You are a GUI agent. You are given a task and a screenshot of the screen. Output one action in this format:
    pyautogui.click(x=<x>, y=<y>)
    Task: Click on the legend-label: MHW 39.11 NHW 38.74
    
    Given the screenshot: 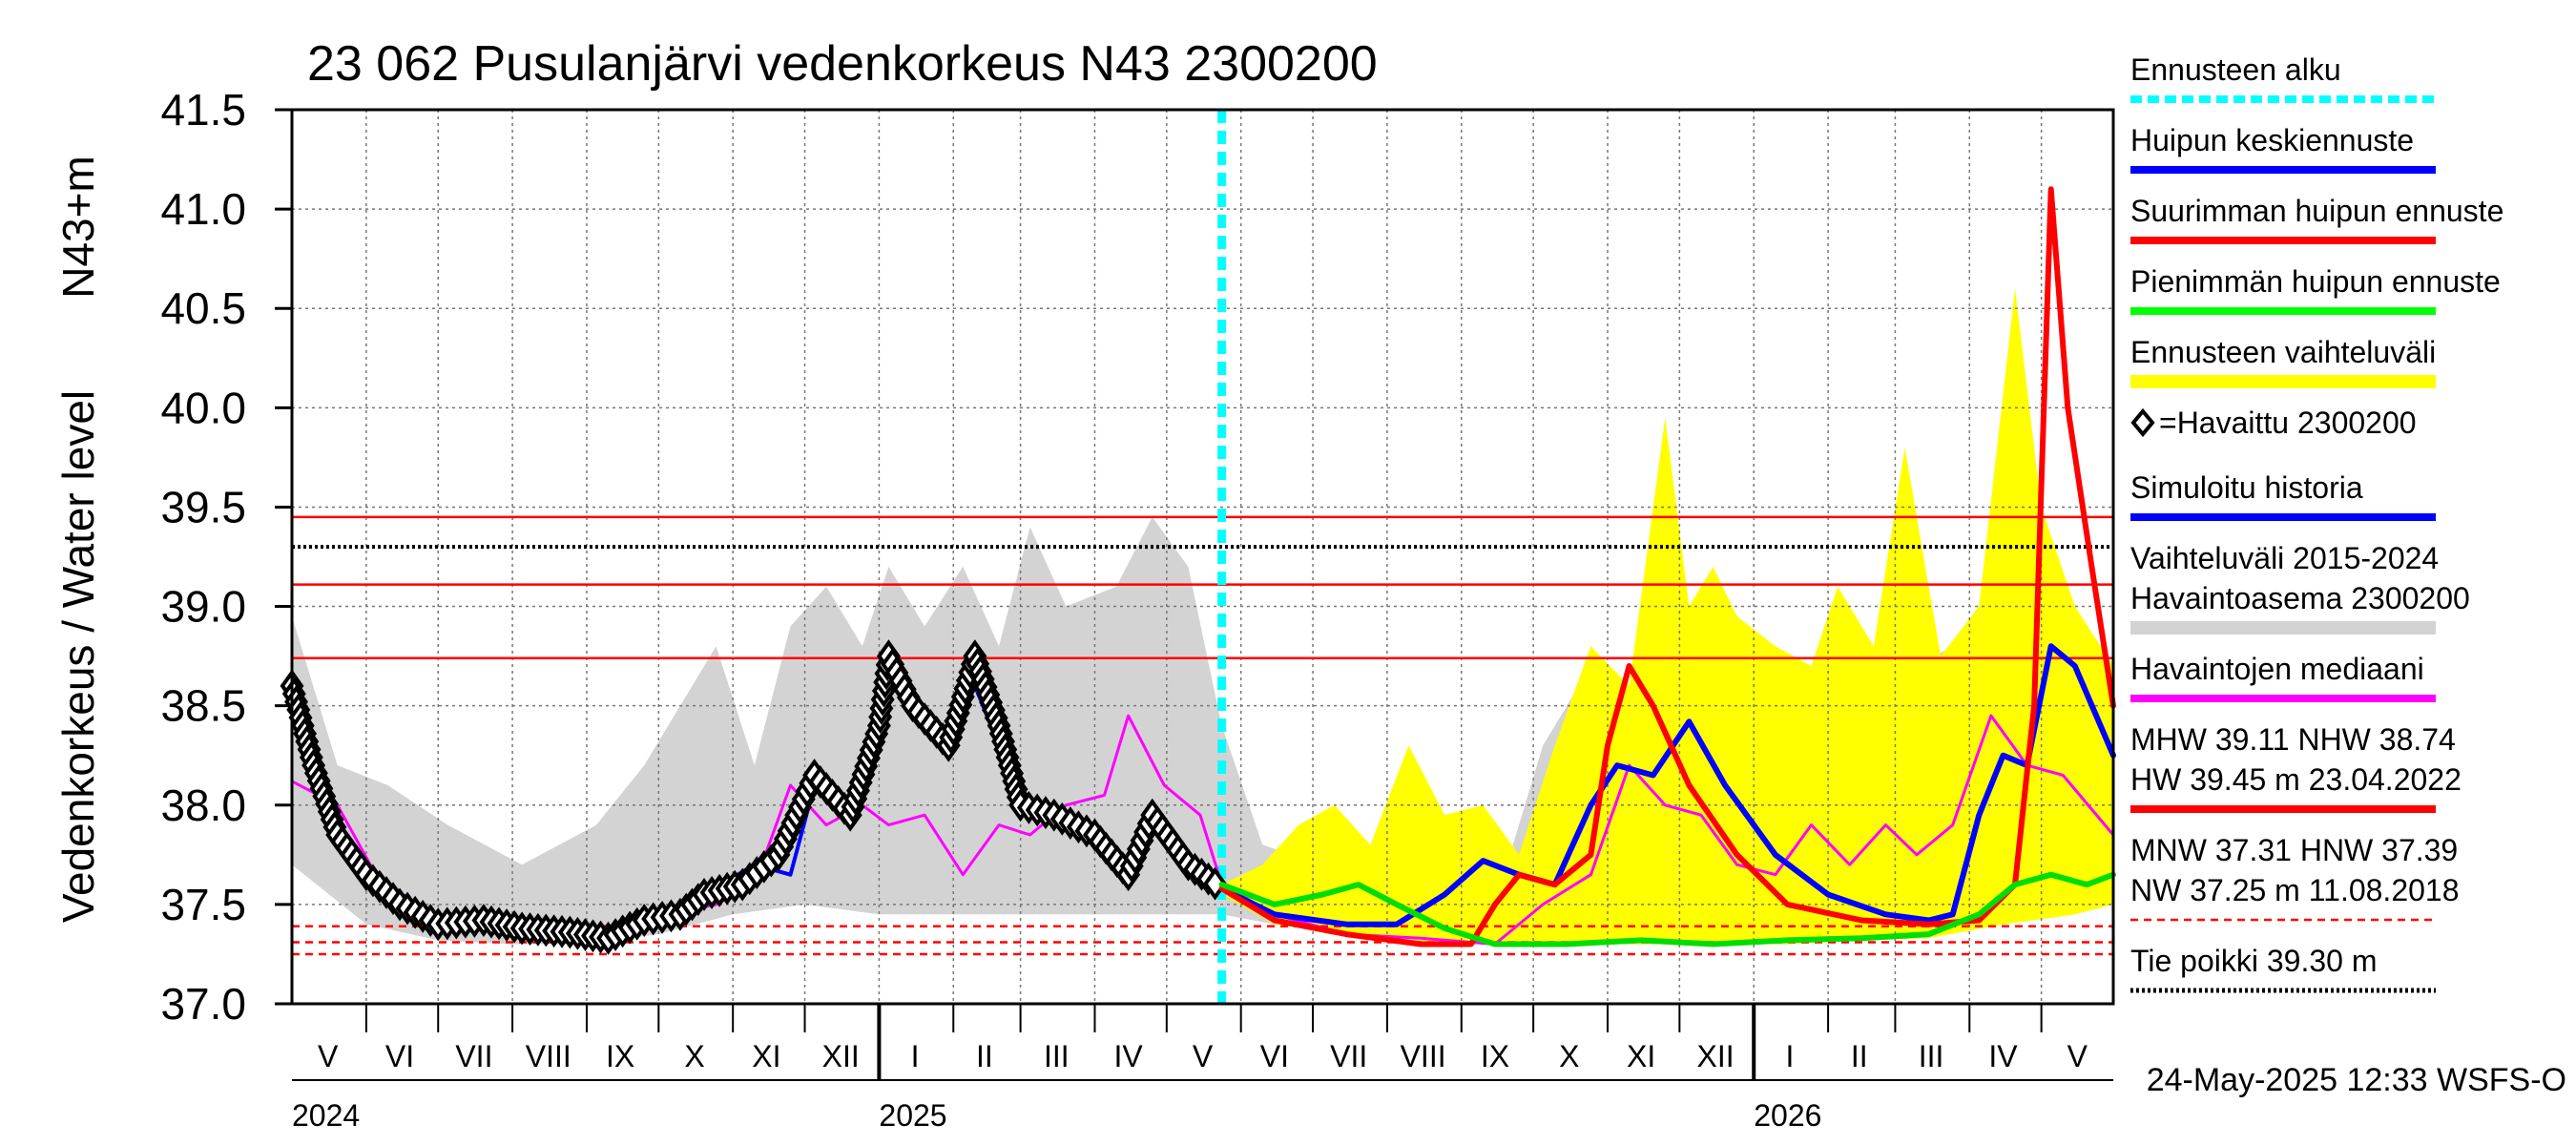 What is the action you would take?
    pyautogui.click(x=2293, y=739)
    